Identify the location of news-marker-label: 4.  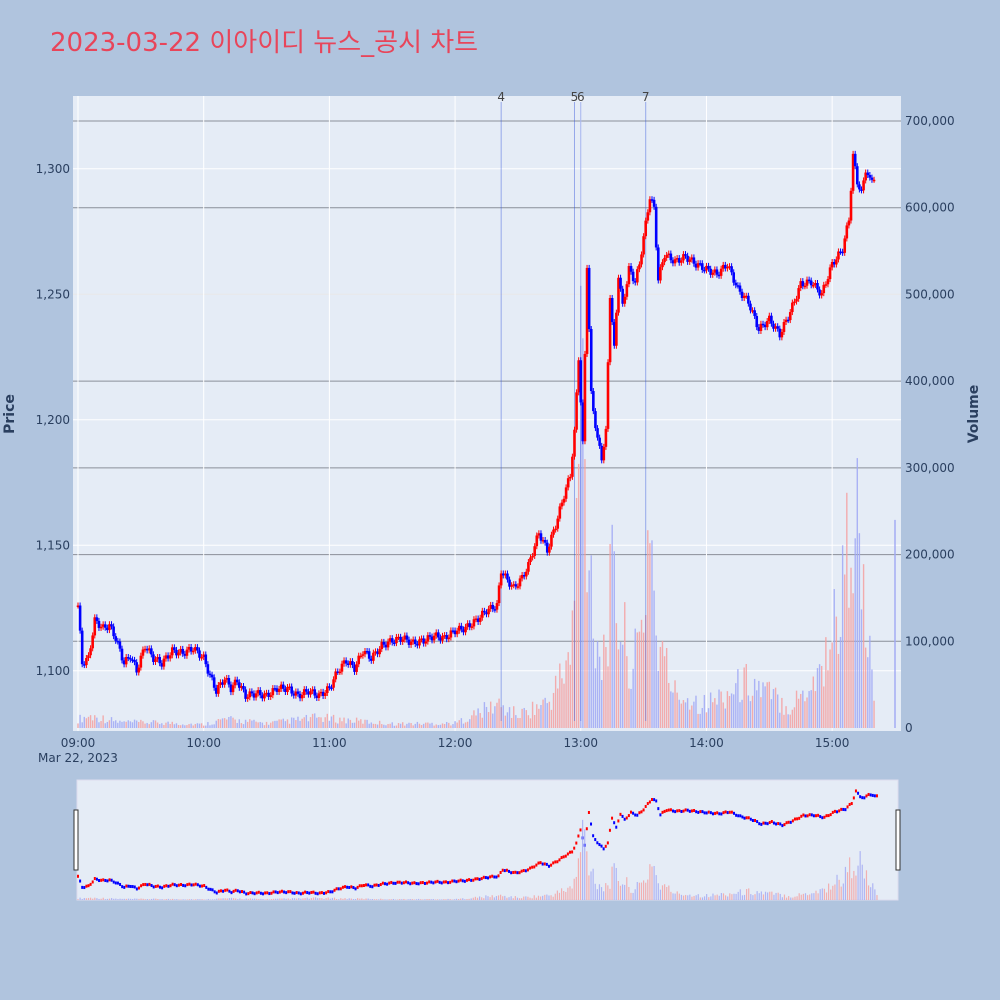
(501, 97).